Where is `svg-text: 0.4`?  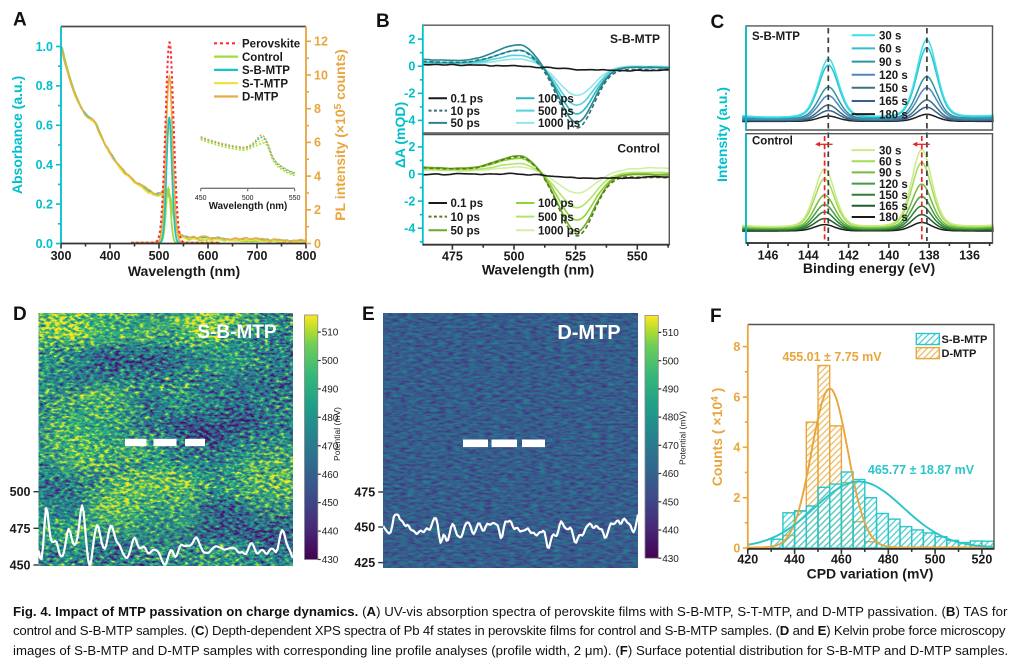
svg-text: 0.4 is located at coordinates (44, 165).